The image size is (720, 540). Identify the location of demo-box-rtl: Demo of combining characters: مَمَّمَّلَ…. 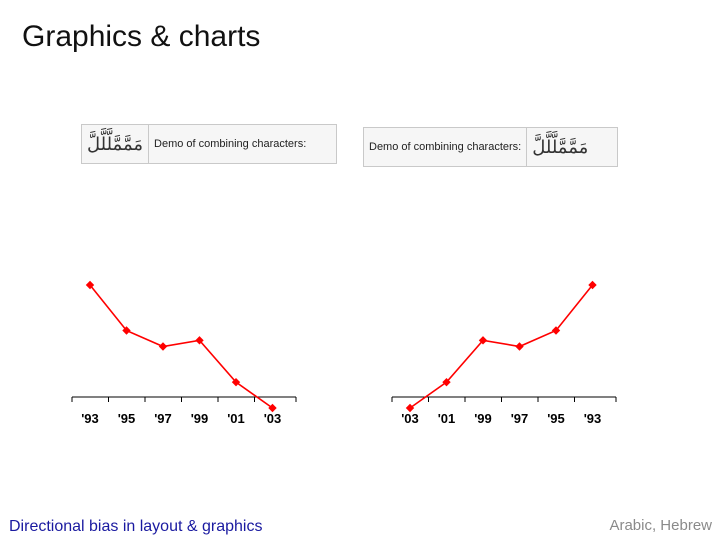
(490, 147).